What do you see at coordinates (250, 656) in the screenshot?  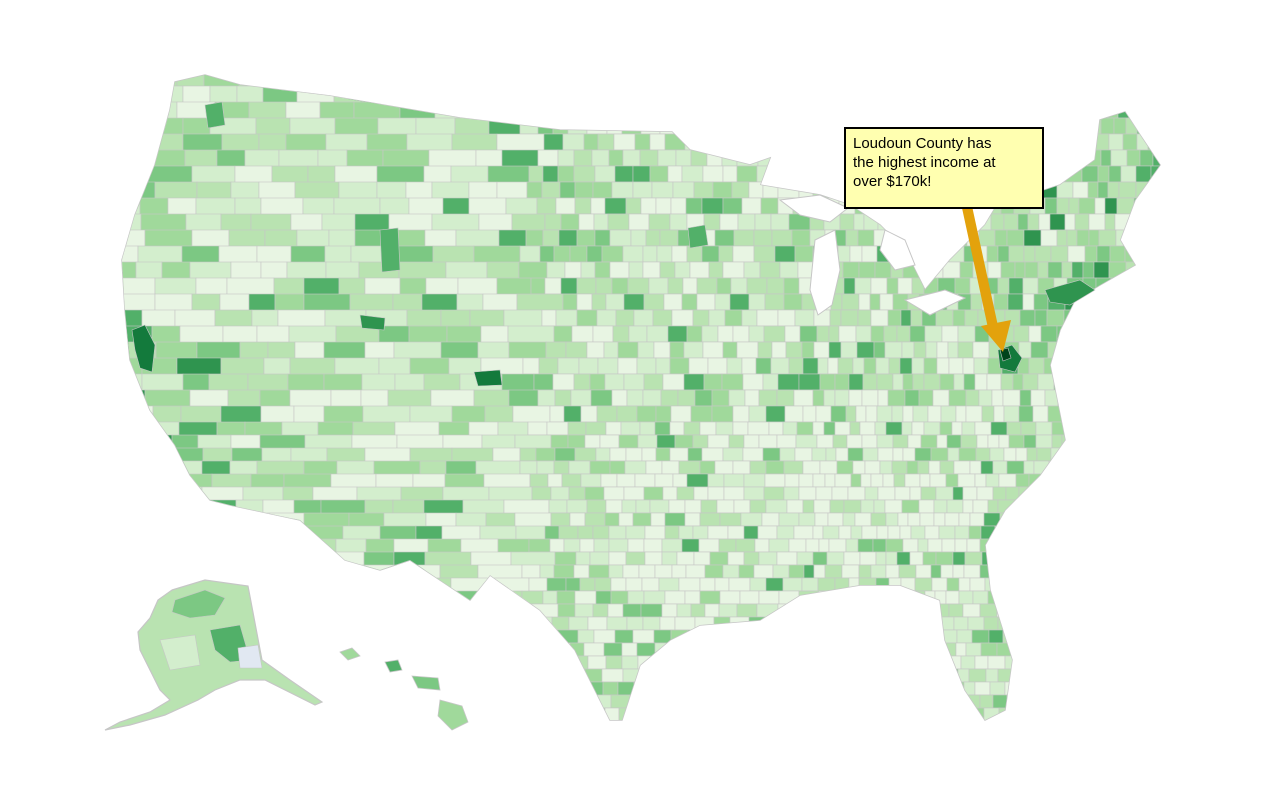 I see `alaska-nodata` at bounding box center [250, 656].